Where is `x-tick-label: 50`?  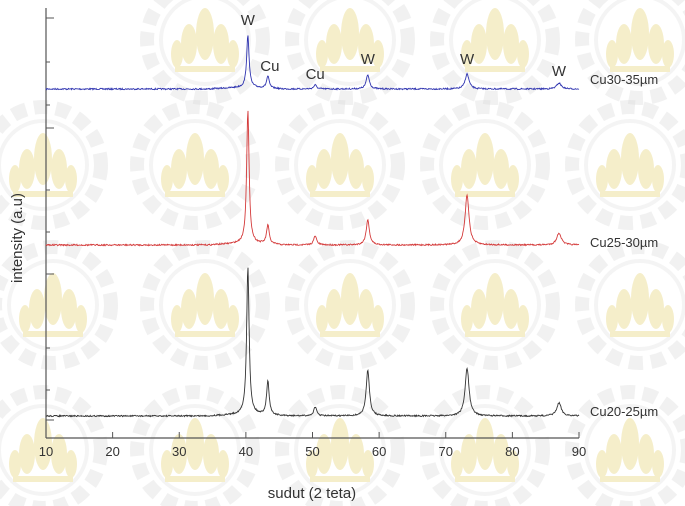
x-tick-label: 50 is located at coordinates (312, 451).